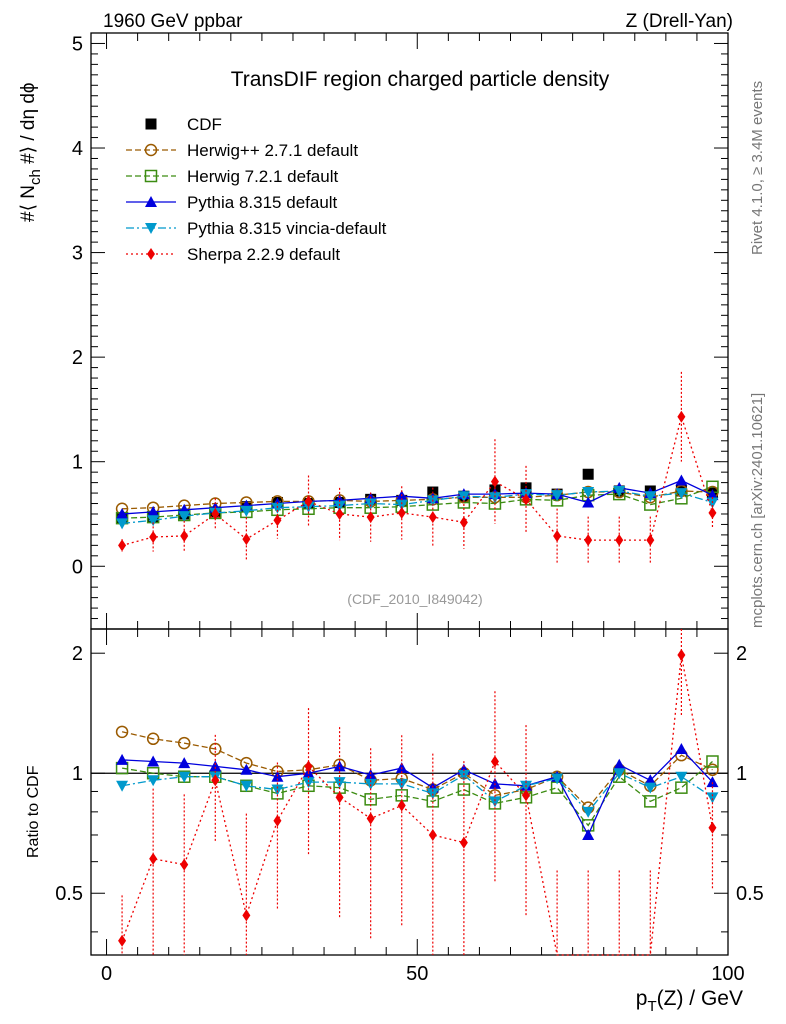  Describe the element at coordinates (262, 176) in the screenshot. I see `legend-label: Herwig 7.2.1 default` at that location.